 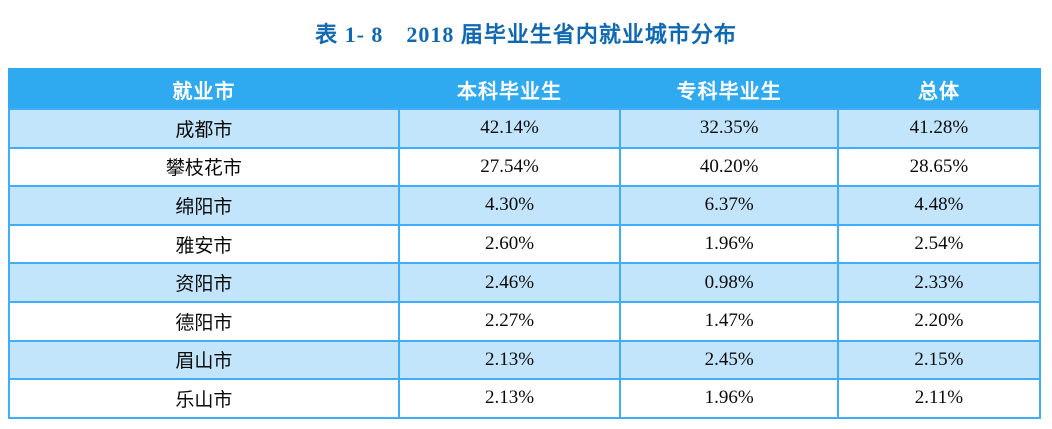 I want to click on cell-overall: 2.15%, so click(x=939, y=360).